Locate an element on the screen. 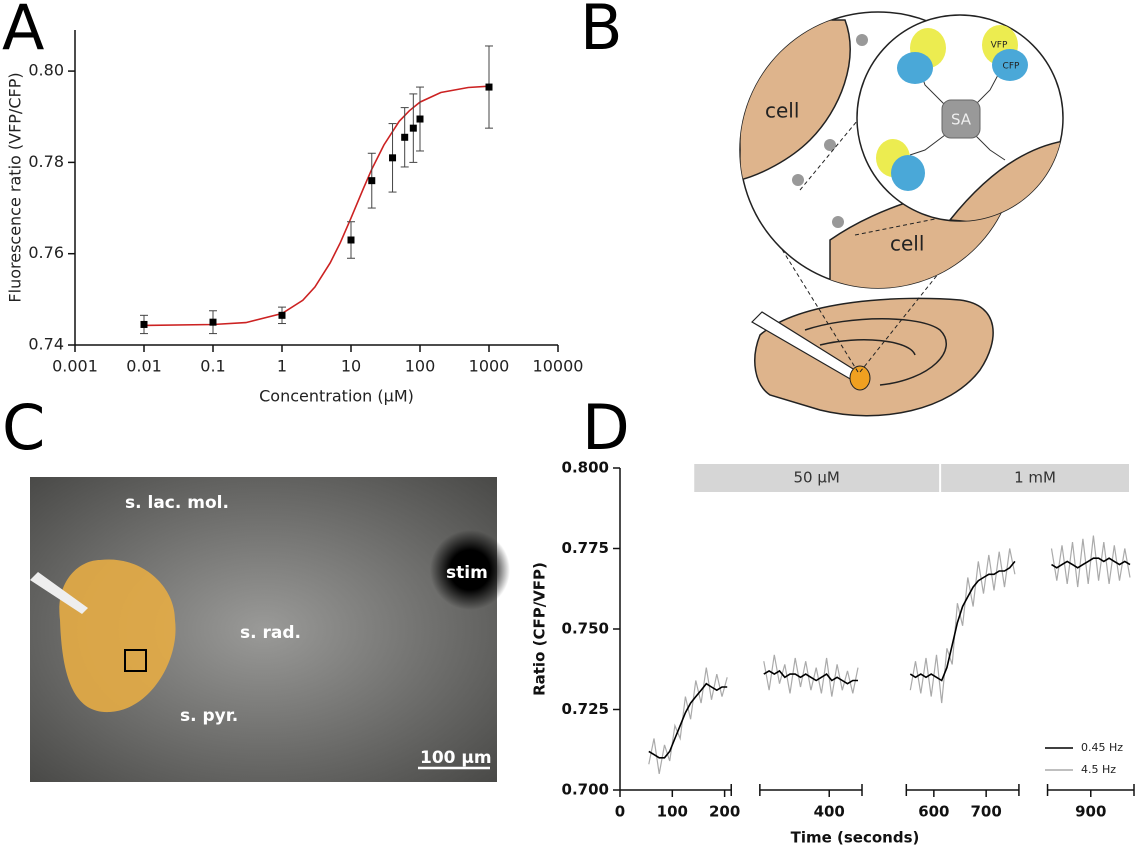 This screenshot has height=856, width=1138. cfp-label: CFP is located at coordinates (1011, 67).